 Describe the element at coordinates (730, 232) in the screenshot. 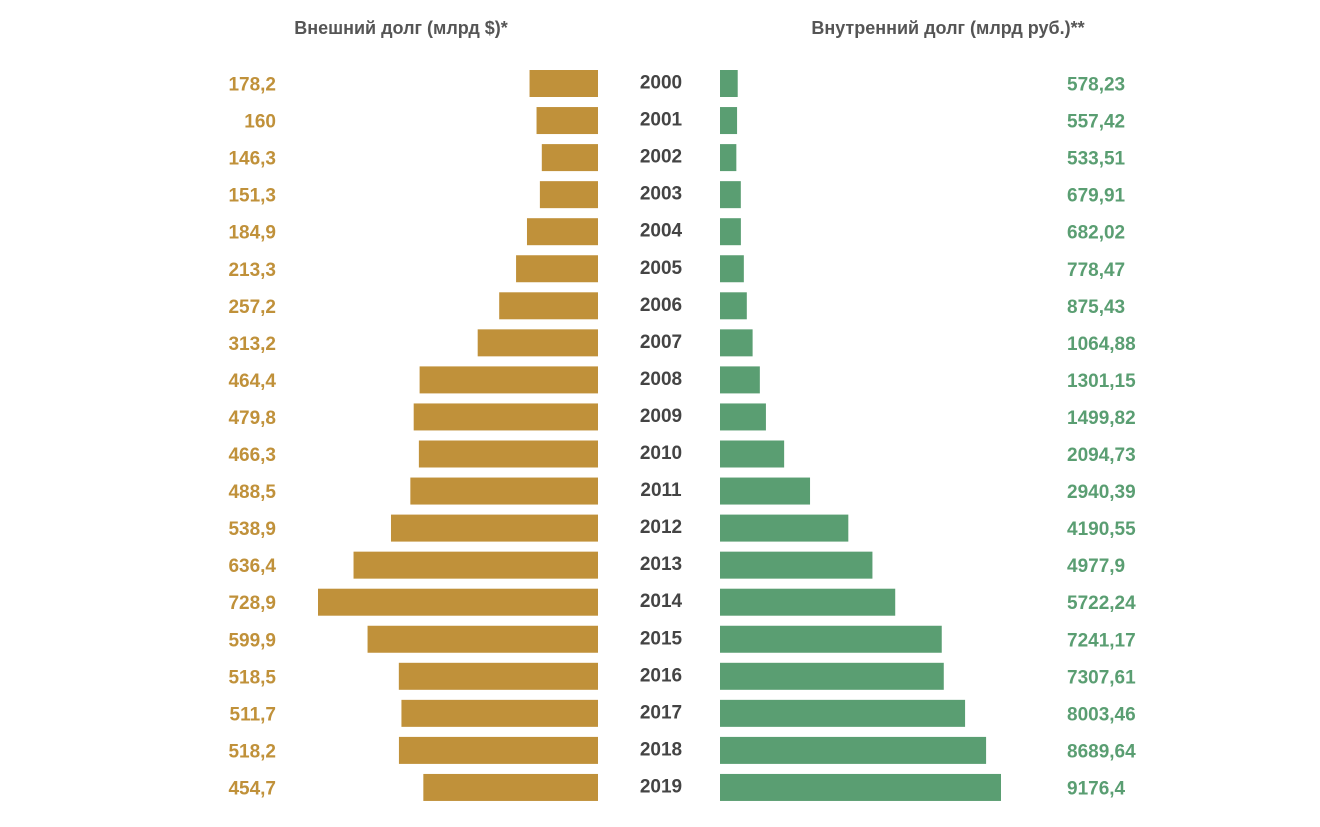

I see `internal-bar-2004` at that location.